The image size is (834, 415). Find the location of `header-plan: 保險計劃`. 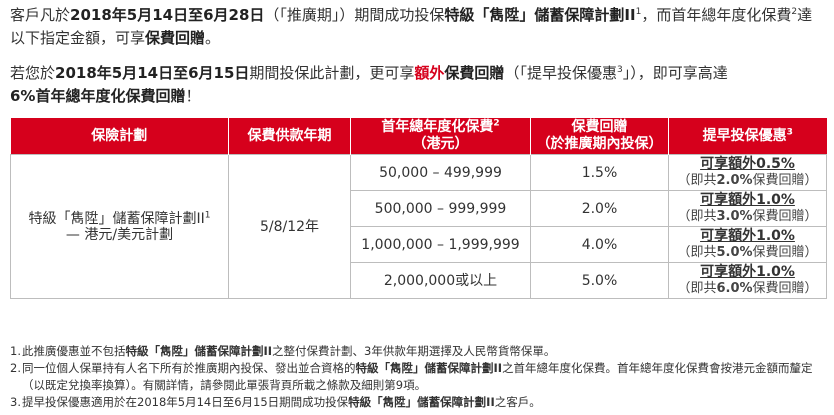

header-plan: 保險計劃 is located at coordinates (119, 136).